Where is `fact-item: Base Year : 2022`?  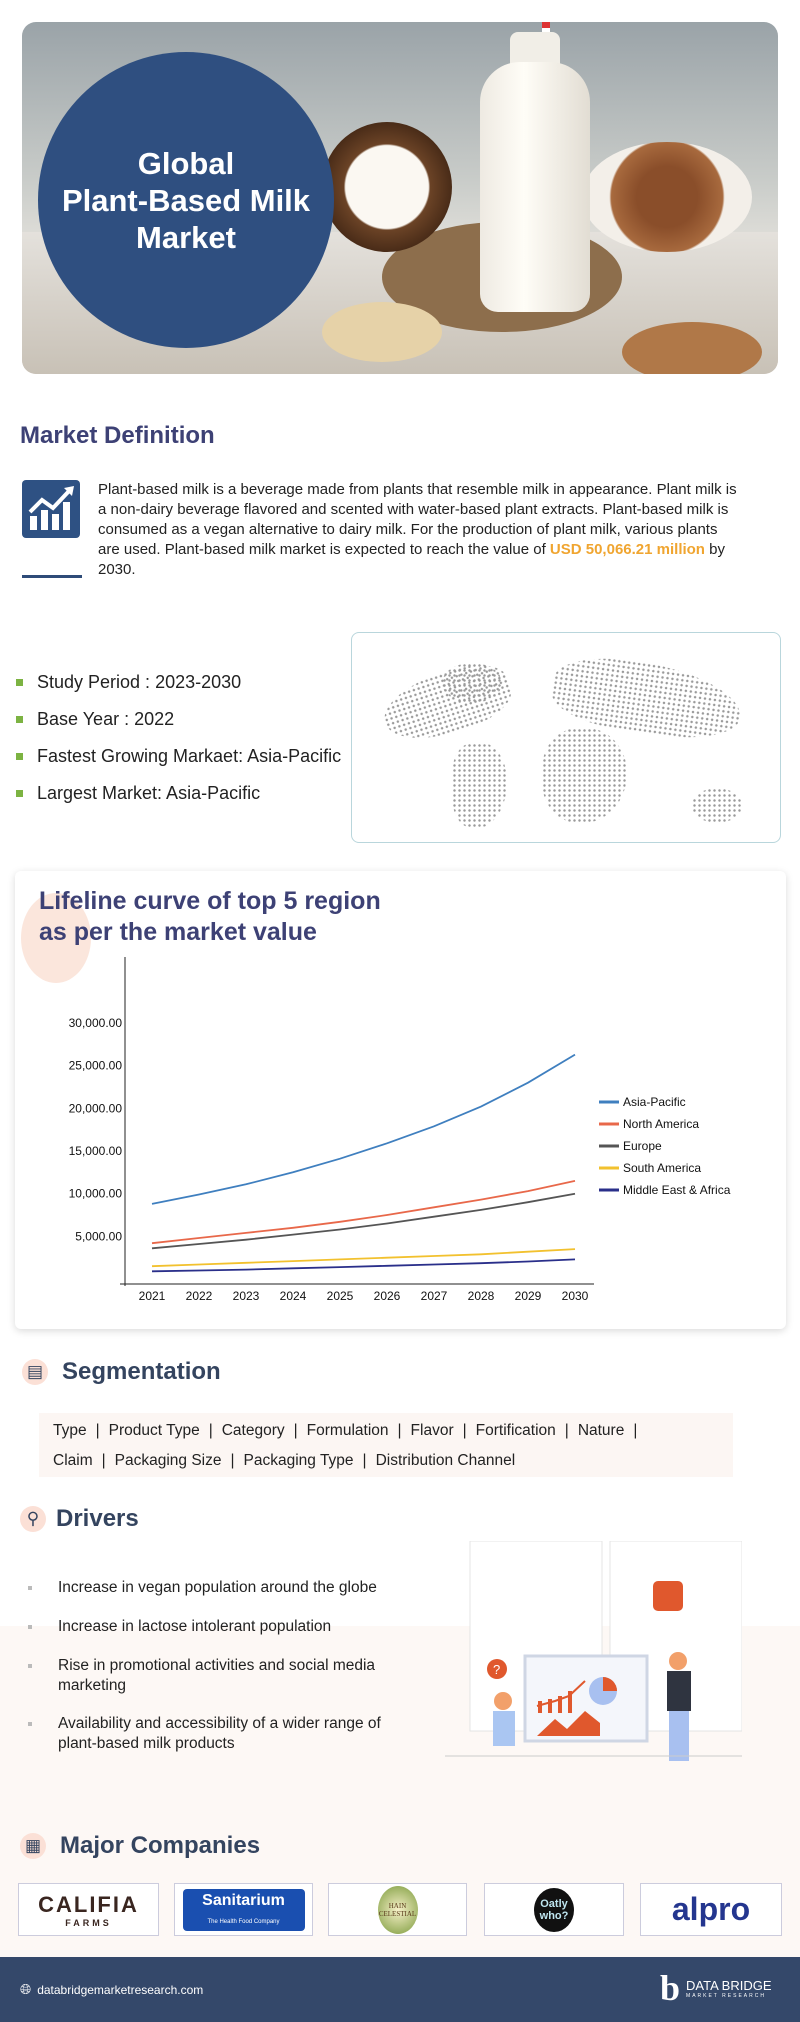
fact-item: Base Year : 2022 is located at coordinates (178, 719).